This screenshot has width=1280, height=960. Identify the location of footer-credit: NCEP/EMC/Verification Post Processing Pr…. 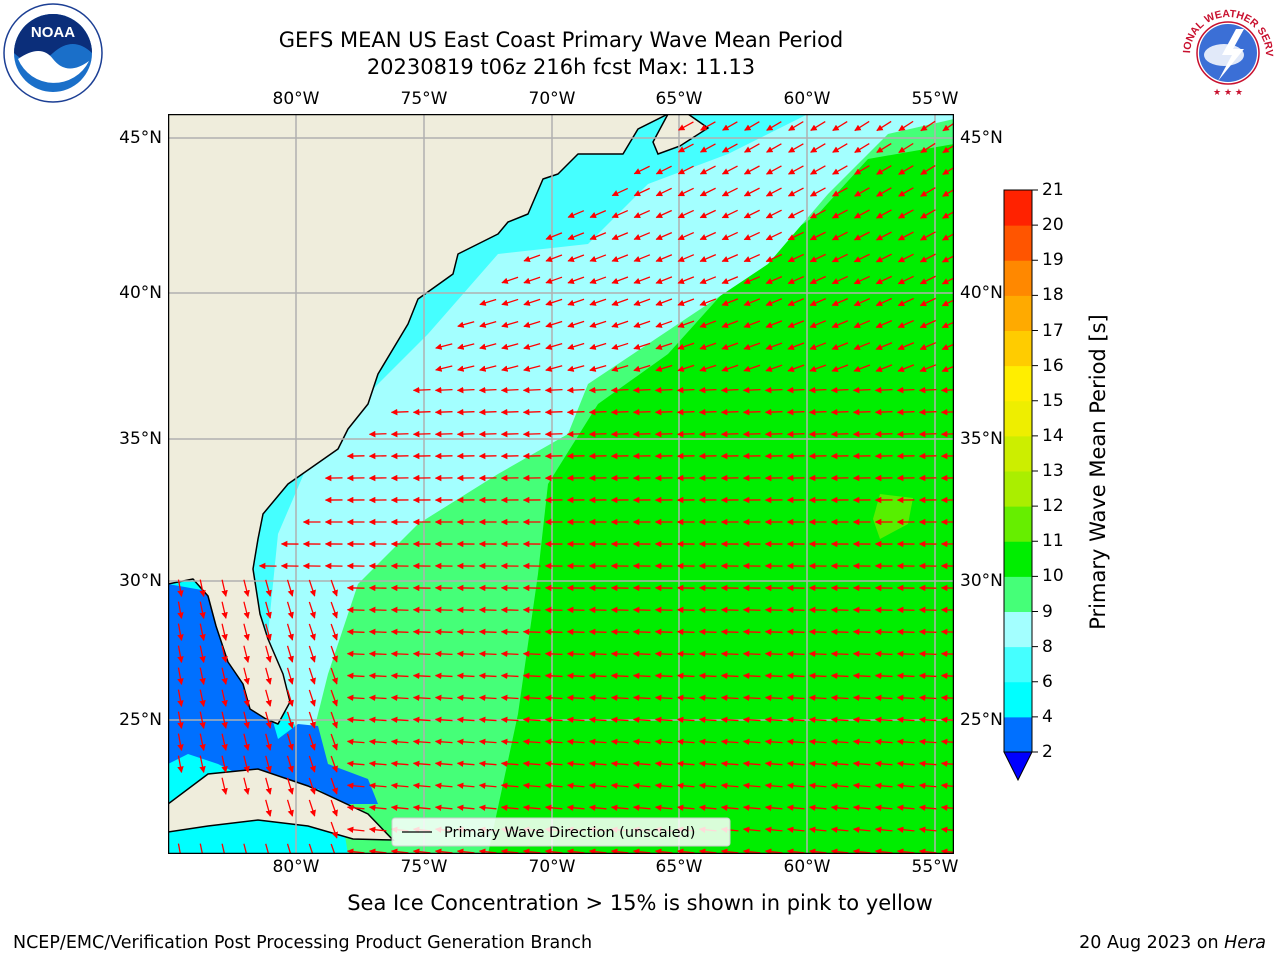
(303, 943).